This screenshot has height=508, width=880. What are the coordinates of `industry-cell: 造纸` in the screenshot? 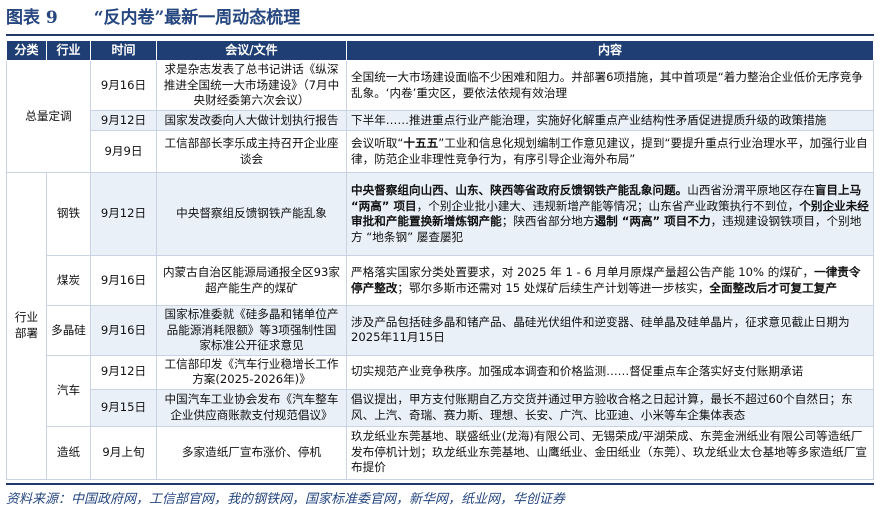 It's located at (68, 452).